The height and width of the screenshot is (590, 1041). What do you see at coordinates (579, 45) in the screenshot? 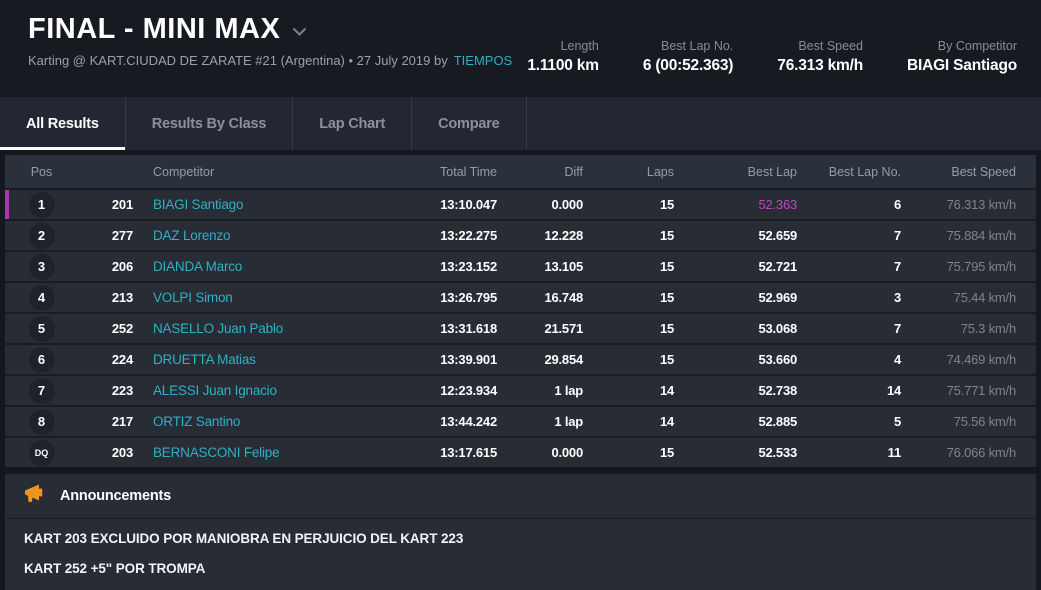
I see `stat-label: Length` at bounding box center [579, 45].